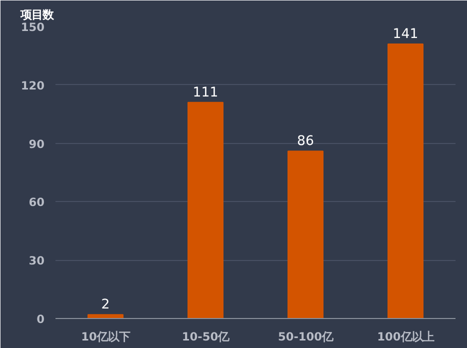 The image size is (467, 348). I want to click on y-tick-label: 120, so click(32, 85).